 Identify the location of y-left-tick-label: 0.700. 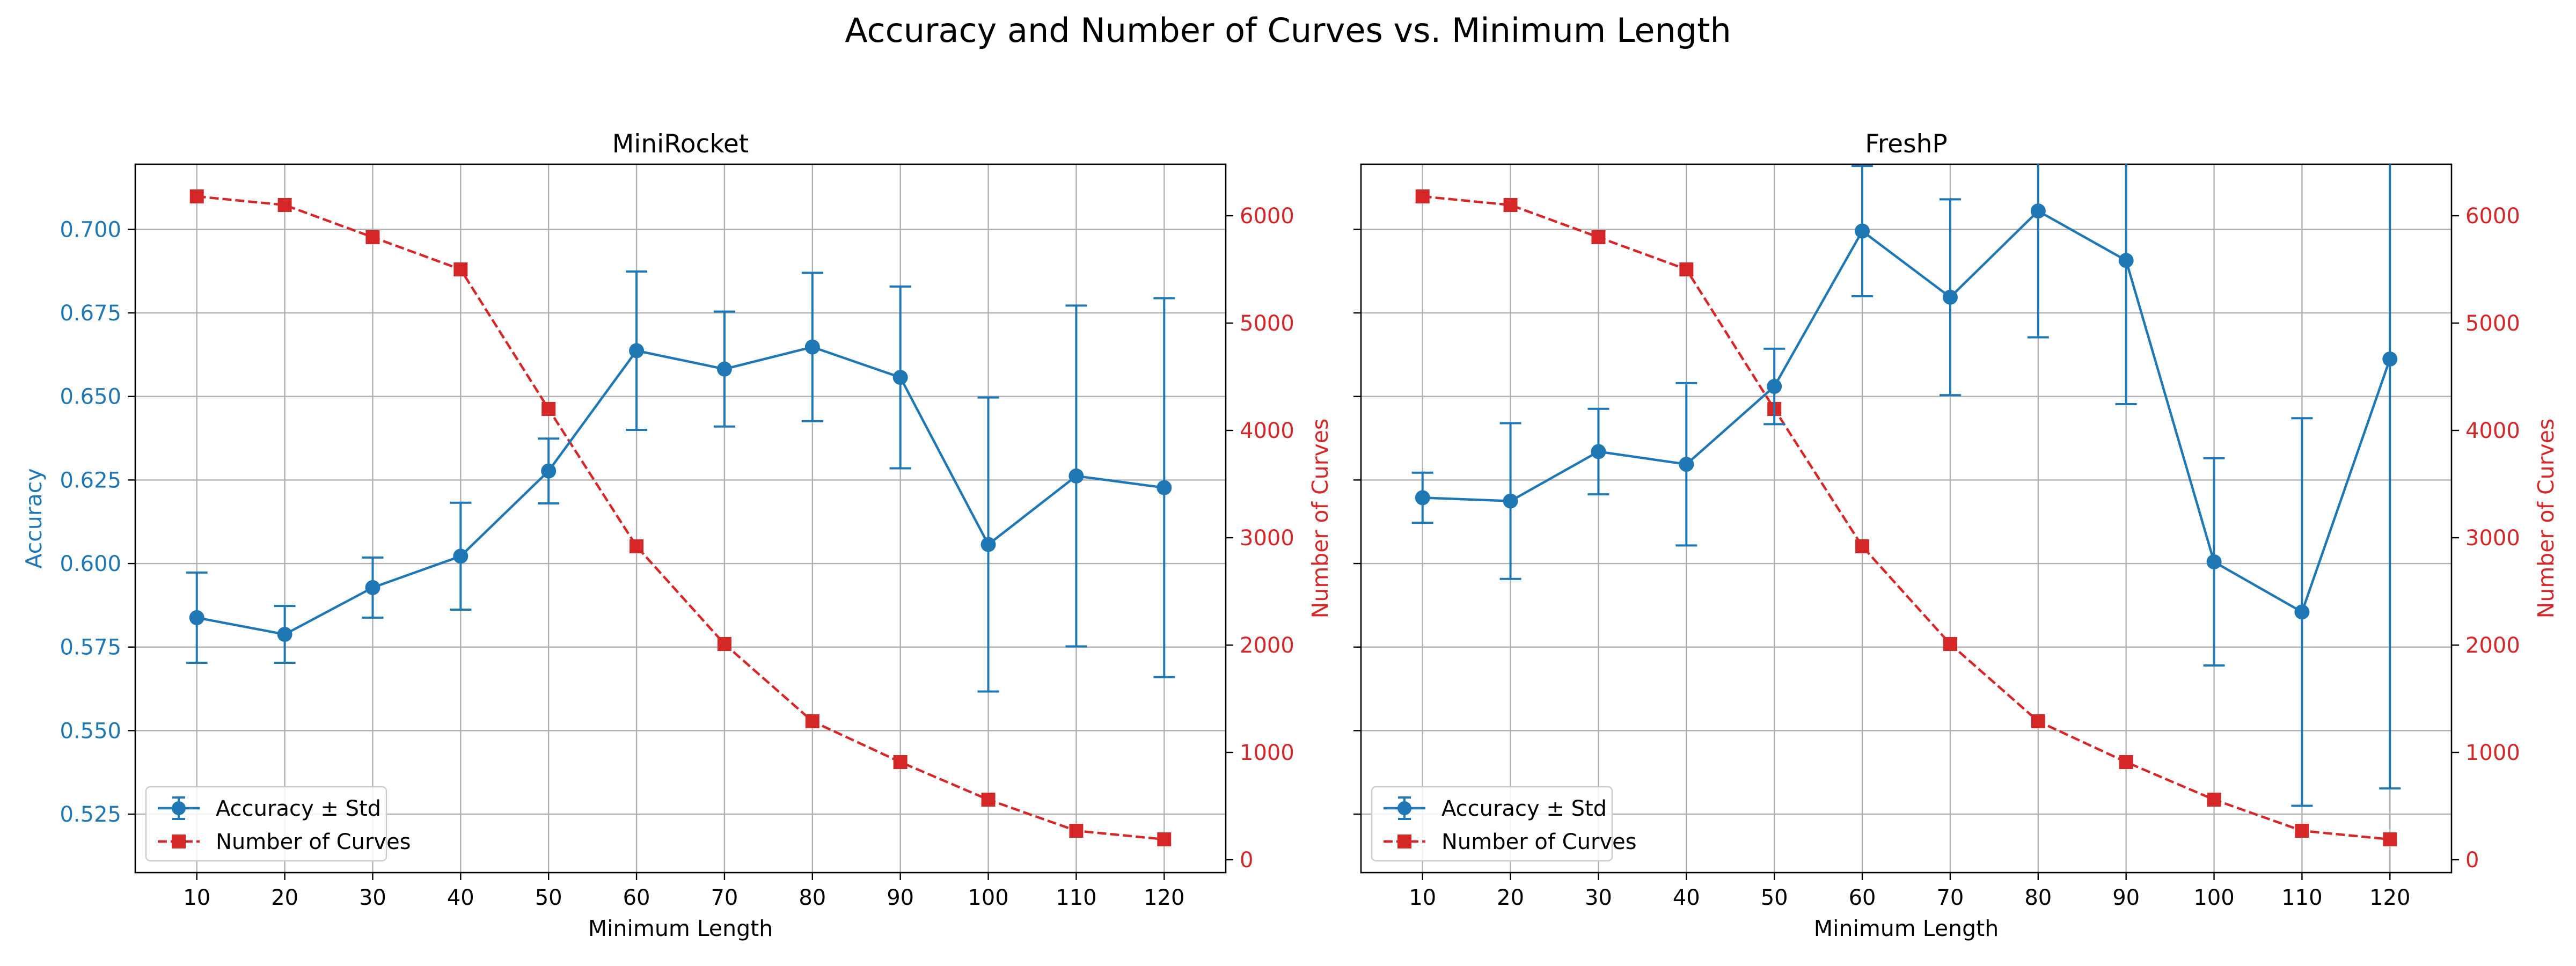
(90, 229).